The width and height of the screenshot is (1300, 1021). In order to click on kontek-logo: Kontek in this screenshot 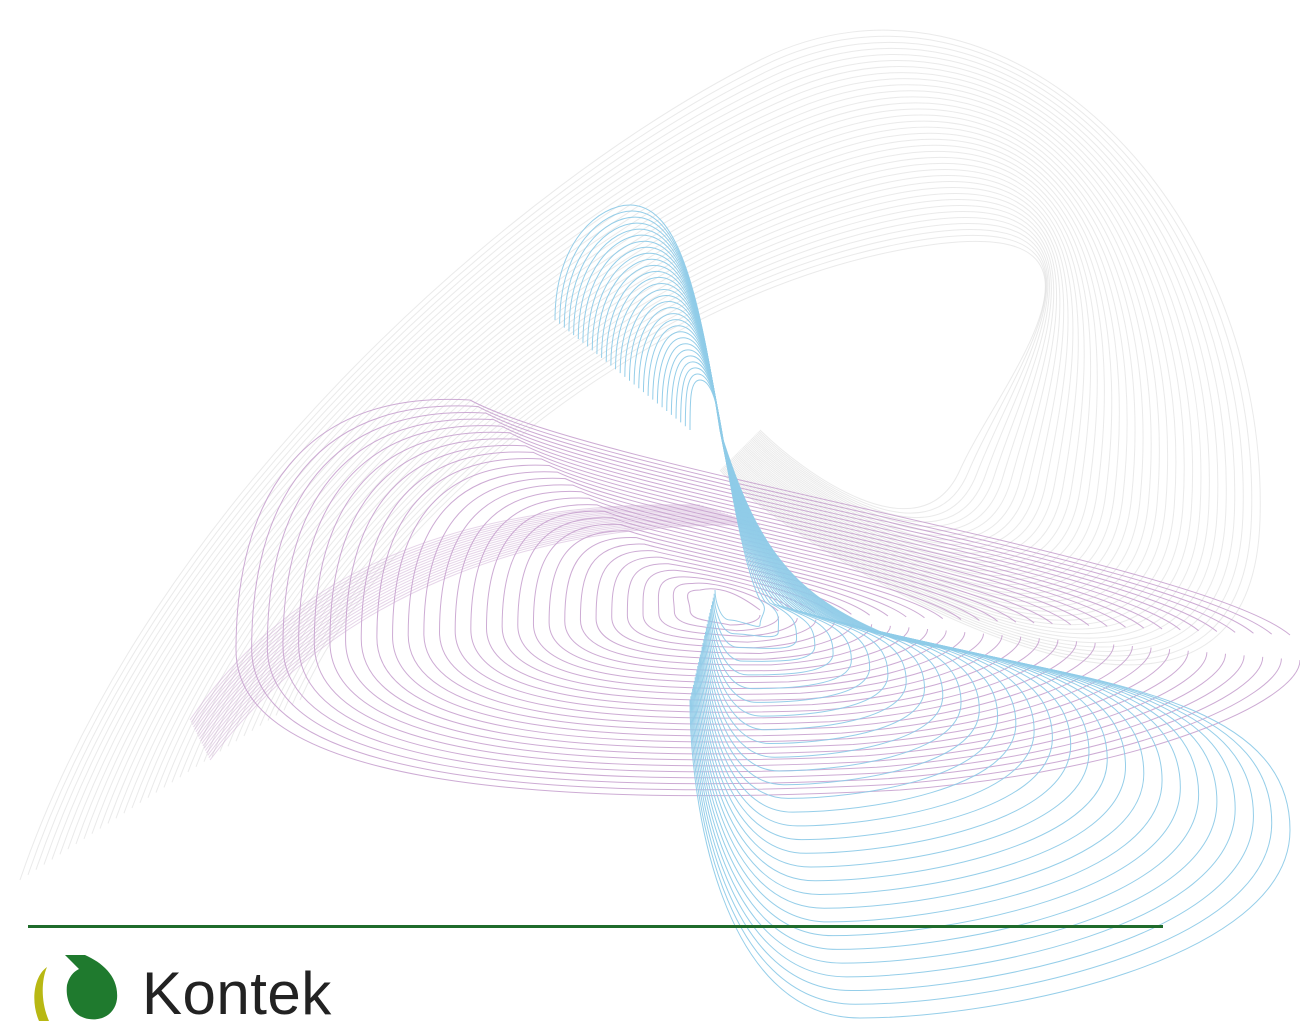, I will do `click(190, 988)`.